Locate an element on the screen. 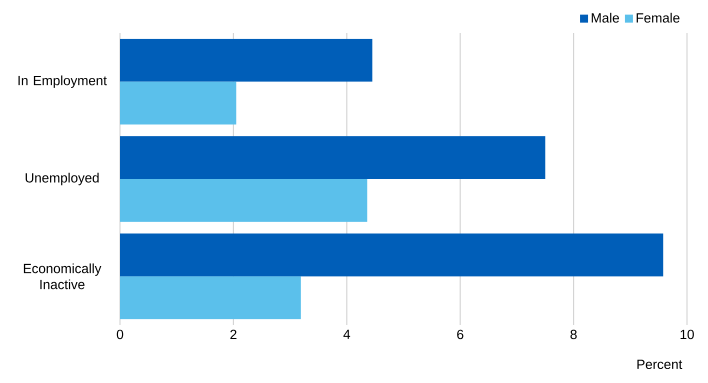 This screenshot has width=708, height=383. legend-label: Male is located at coordinates (606, 17).